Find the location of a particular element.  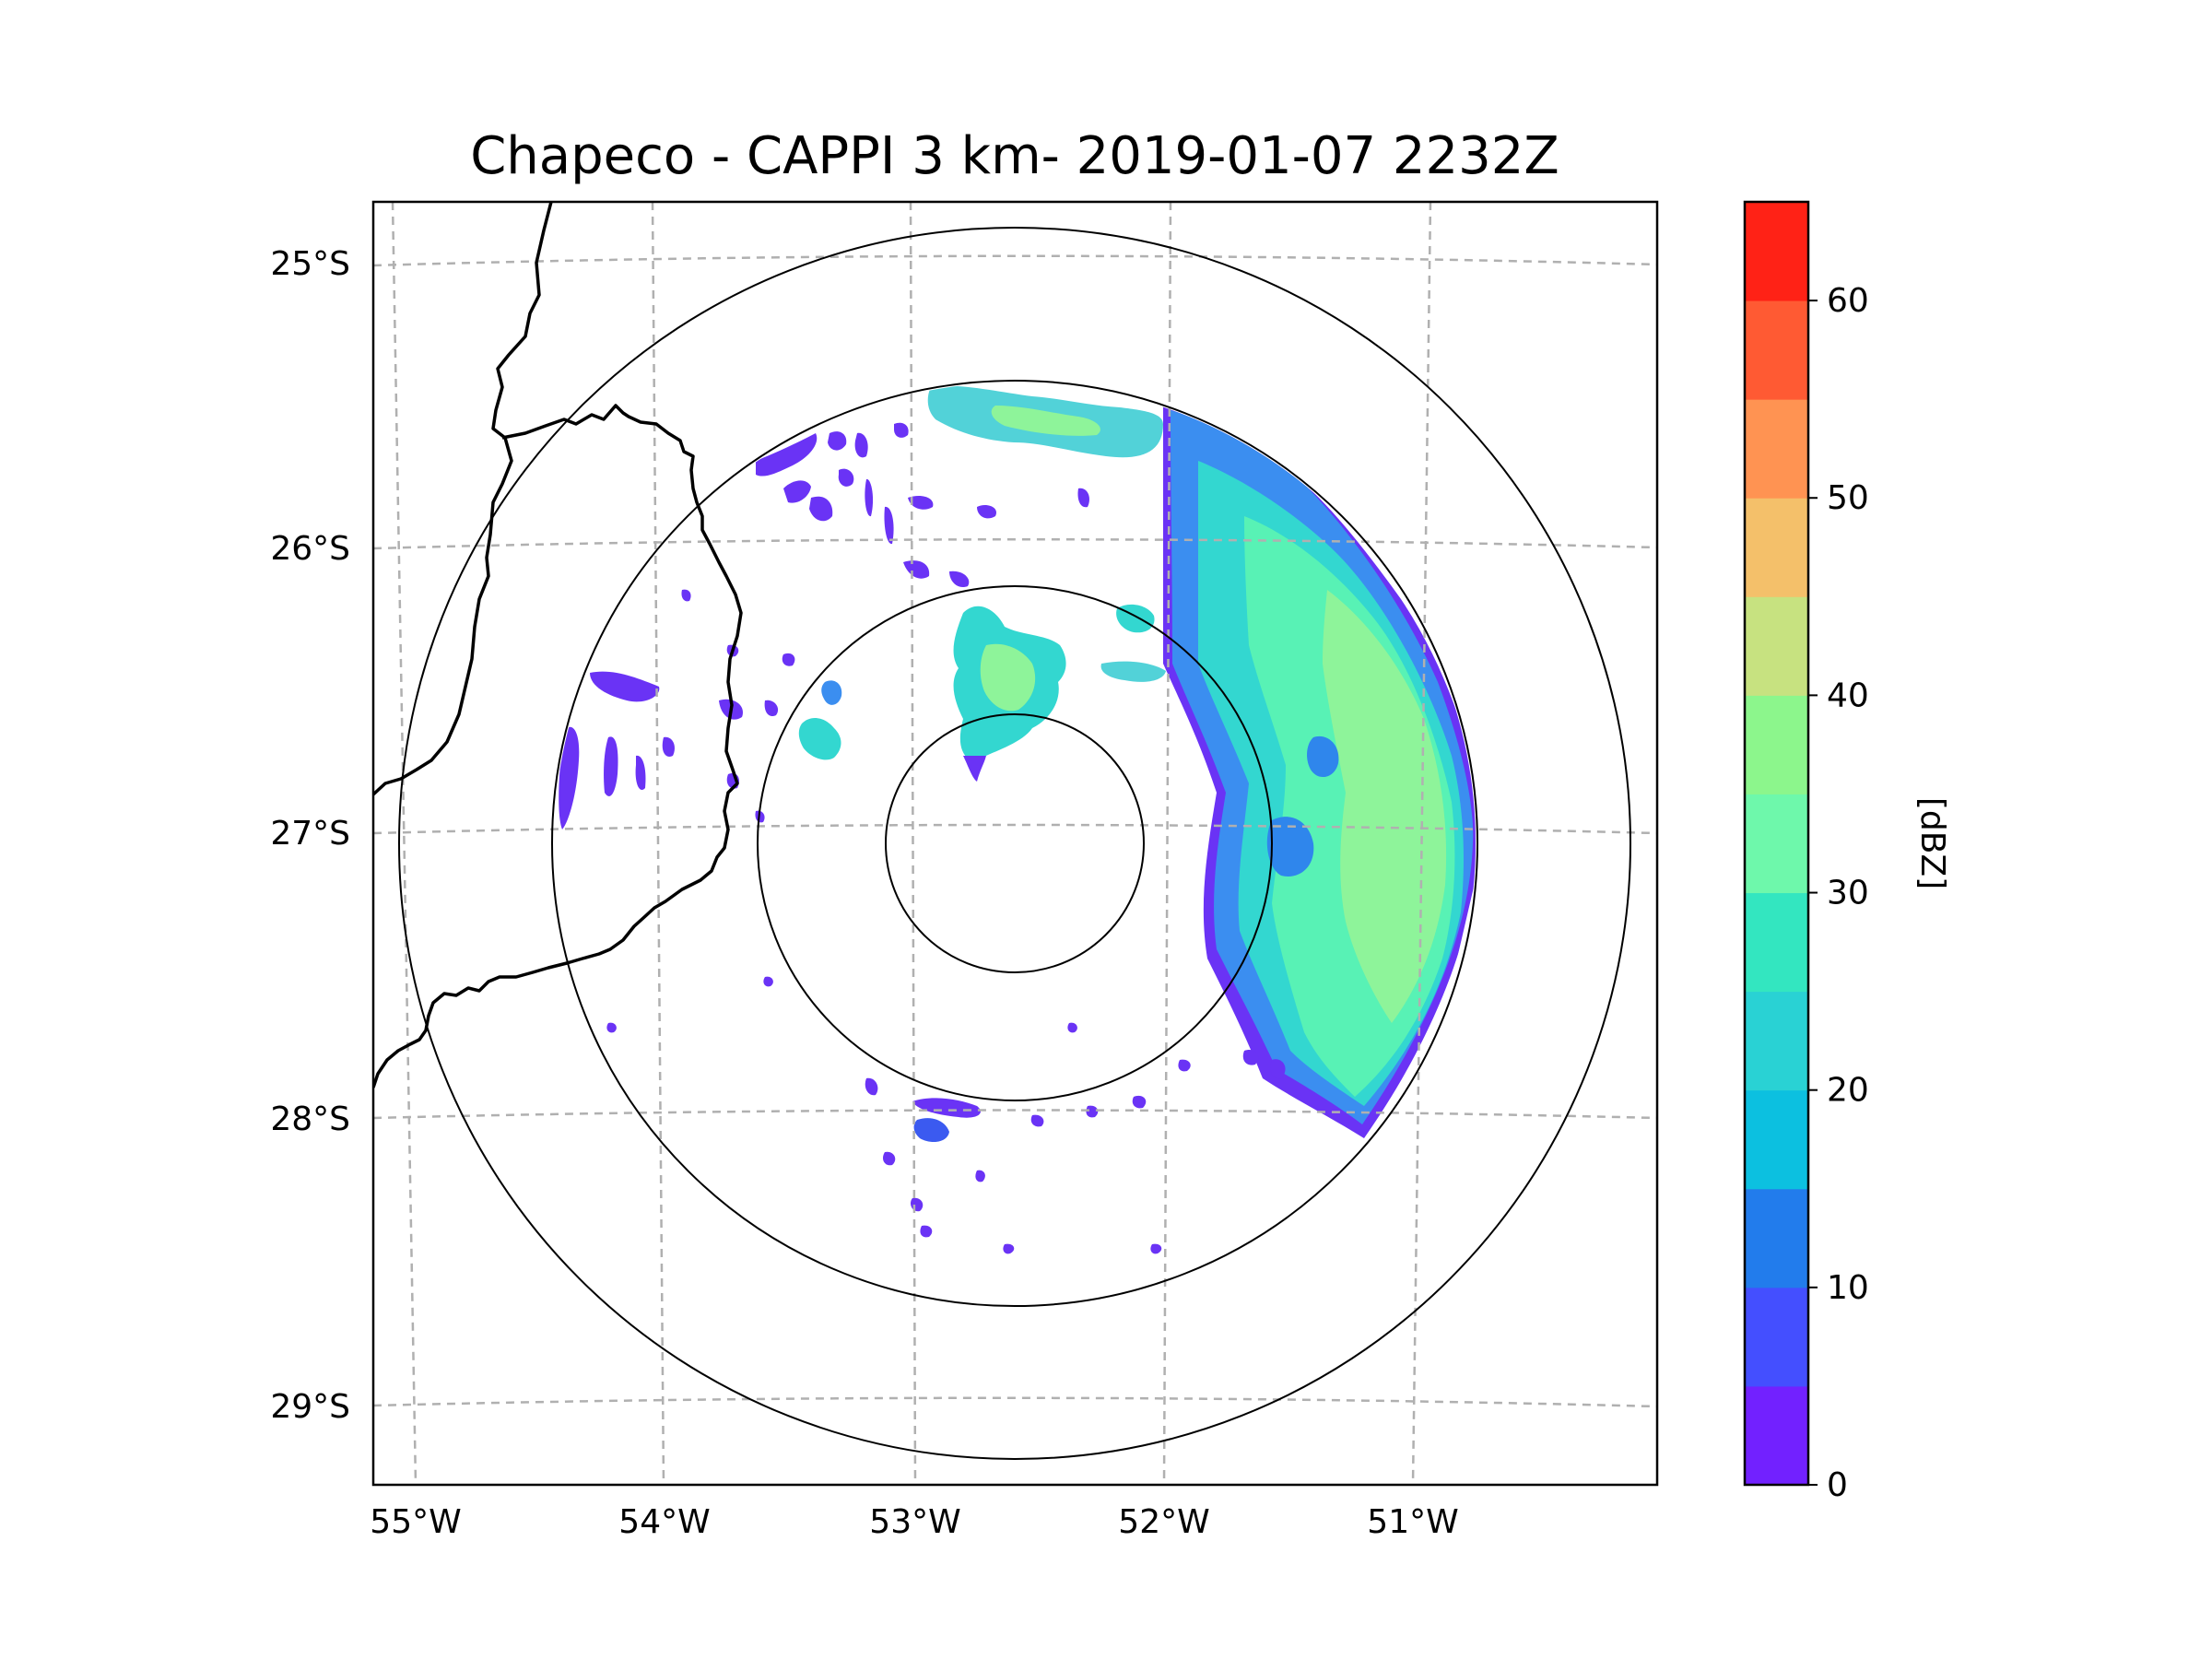

x-tick-labels: 55°W 54°W 53°W 52°W 51°W is located at coordinates (914, 1522).